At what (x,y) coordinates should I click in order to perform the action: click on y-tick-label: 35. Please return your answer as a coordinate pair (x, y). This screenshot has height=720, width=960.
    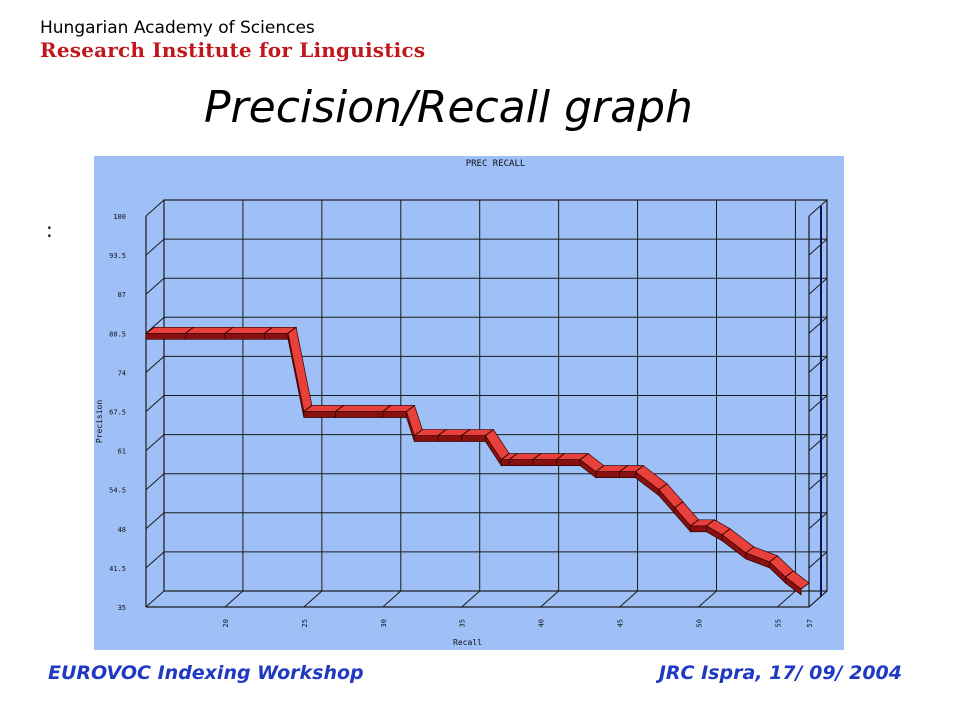
    Looking at the image, I should click on (122, 608).